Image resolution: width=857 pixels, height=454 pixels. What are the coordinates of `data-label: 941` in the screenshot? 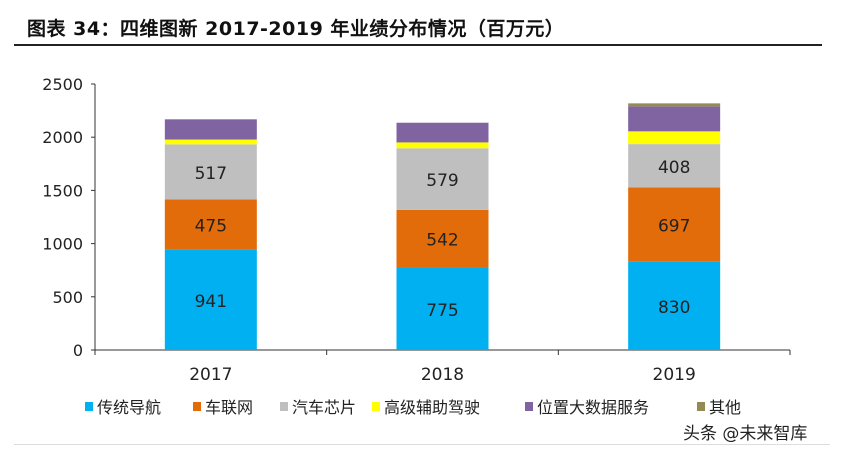 It's located at (211, 302).